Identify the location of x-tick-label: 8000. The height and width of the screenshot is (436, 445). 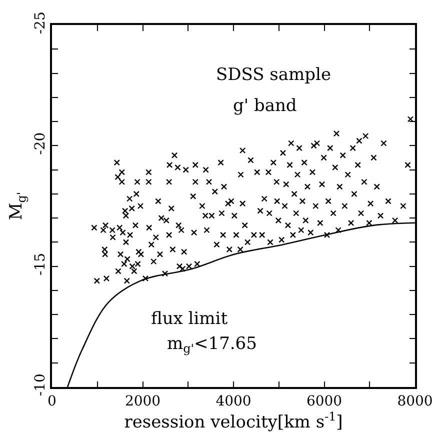
(415, 402).